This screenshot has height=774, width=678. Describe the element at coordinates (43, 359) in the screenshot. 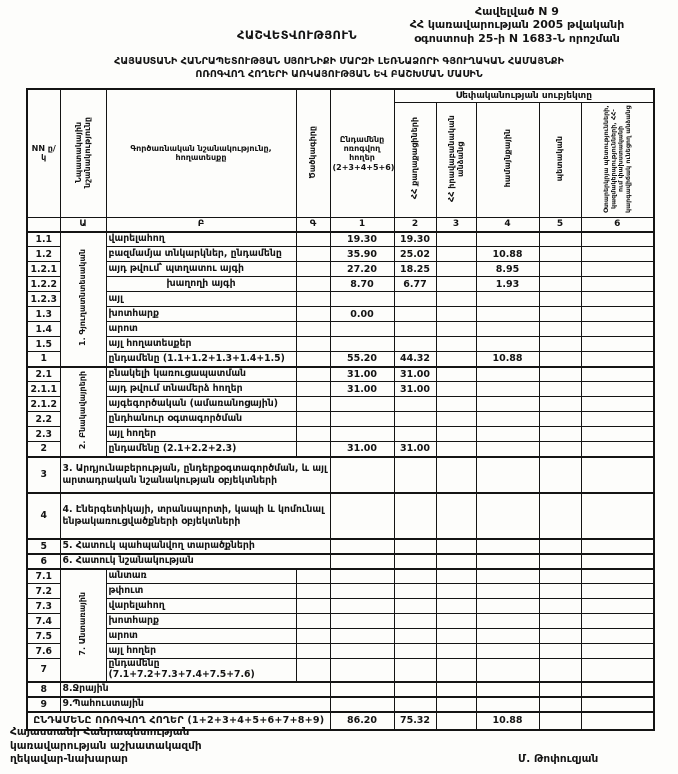

I see `row-number-cell: 1` at that location.